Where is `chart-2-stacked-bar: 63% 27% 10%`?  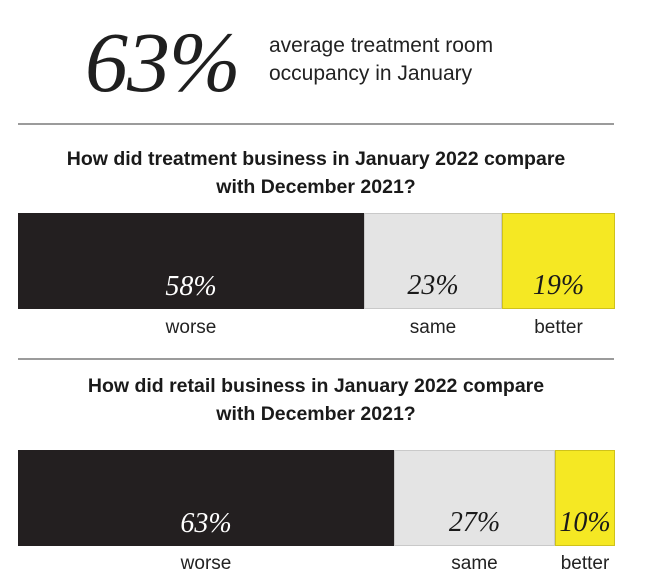 chart-2-stacked-bar: 63% 27% 10% is located at coordinates (316, 498).